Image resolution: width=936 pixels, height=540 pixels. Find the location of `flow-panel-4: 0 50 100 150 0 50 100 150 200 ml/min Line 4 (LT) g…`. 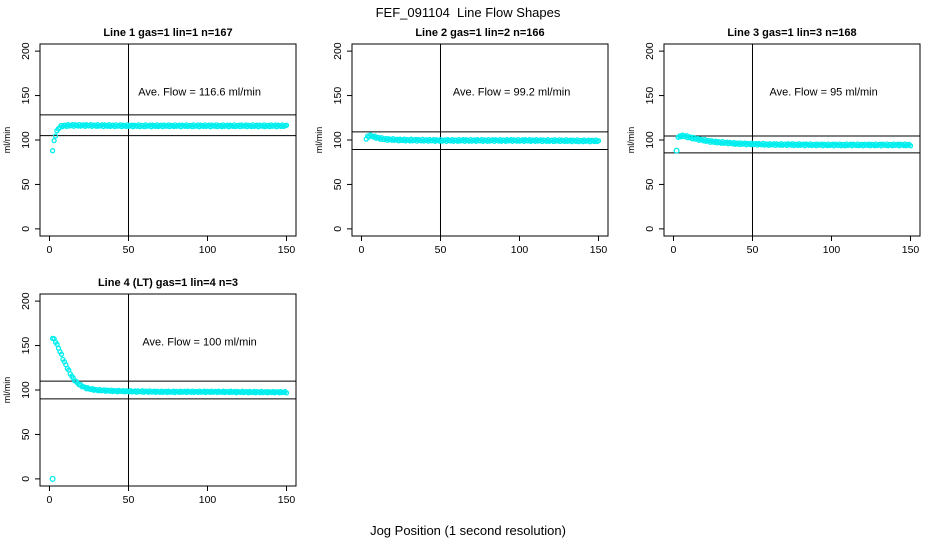

flow-panel-4: 0 50 100 150 0 50 100 150 200 ml/min Line 4 (LT) g… is located at coordinates (149, 391).